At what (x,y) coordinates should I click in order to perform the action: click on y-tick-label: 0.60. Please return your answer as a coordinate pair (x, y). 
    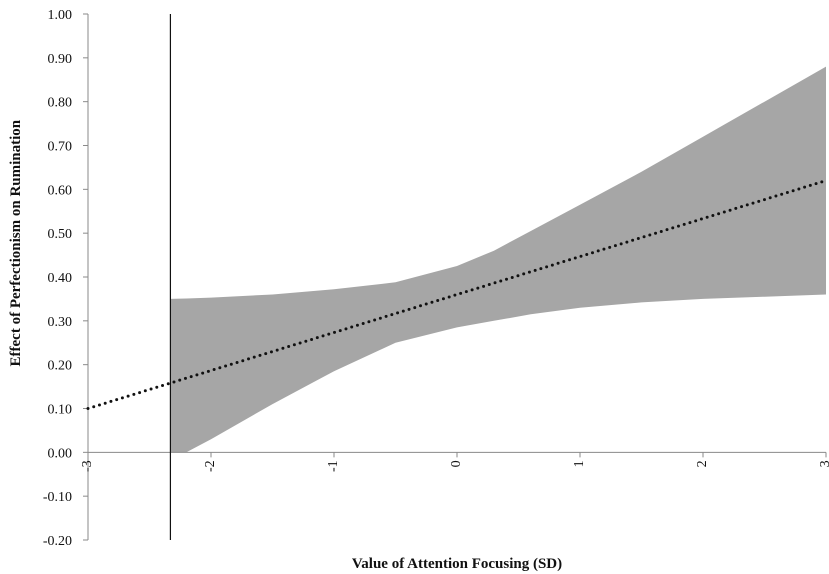
    Looking at the image, I should click on (60, 190).